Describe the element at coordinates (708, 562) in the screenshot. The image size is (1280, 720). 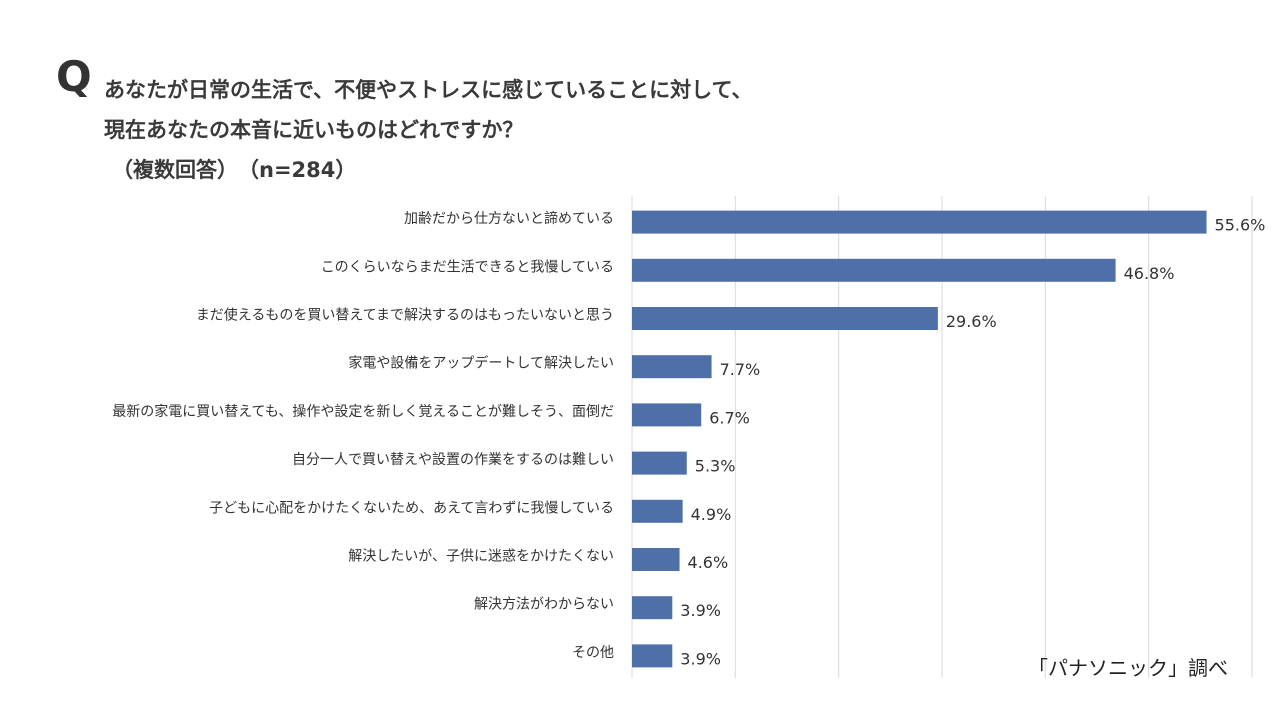
I see `data-label: 4.6%` at that location.